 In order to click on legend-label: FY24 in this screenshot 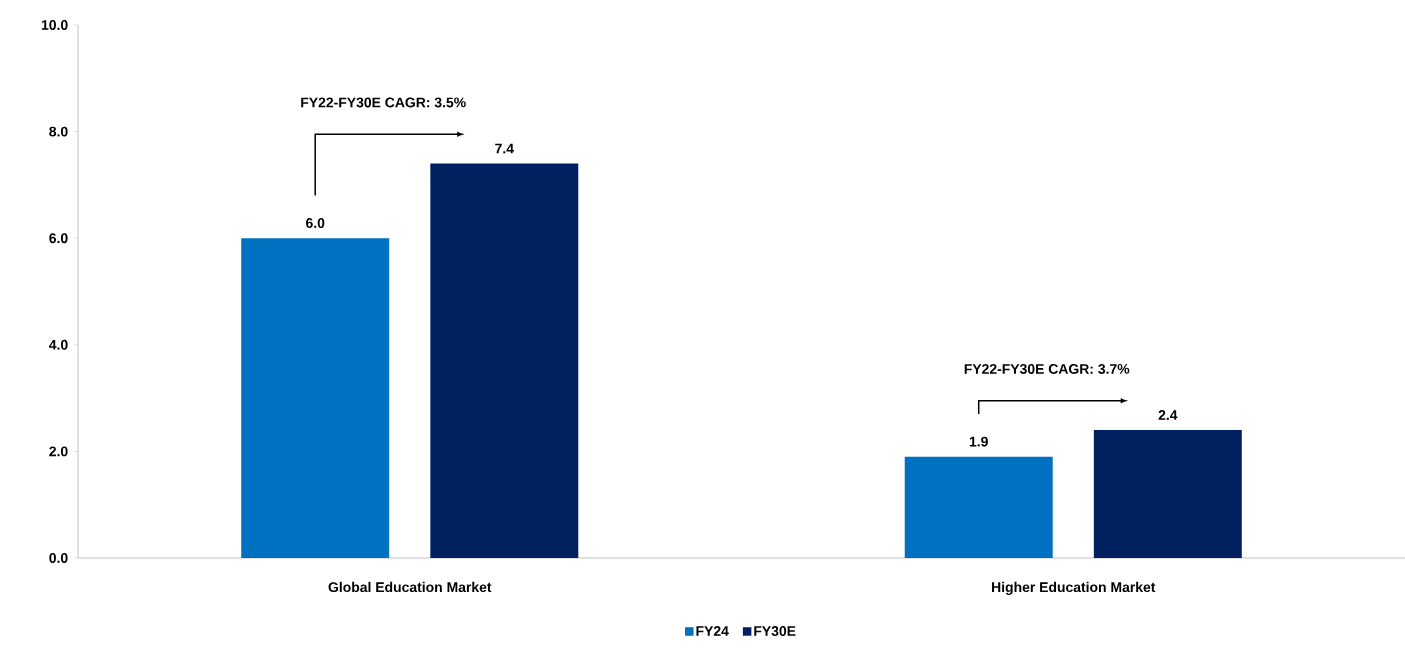, I will do `click(712, 631)`.